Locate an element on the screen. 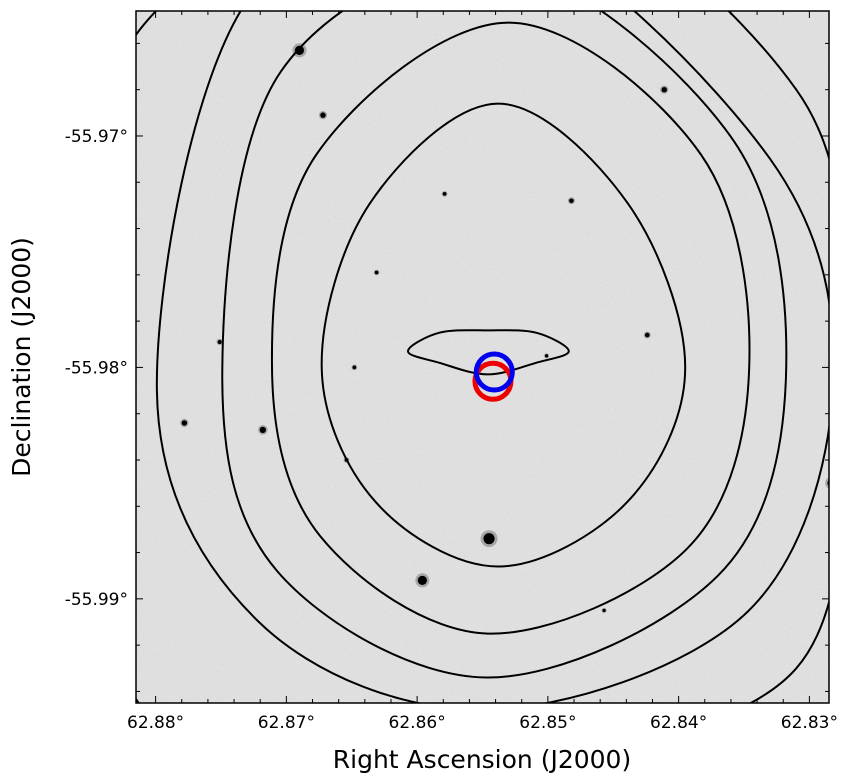 The width and height of the screenshot is (841, 784). y-tick-label-2: -55.97° is located at coordinates (96, 137).